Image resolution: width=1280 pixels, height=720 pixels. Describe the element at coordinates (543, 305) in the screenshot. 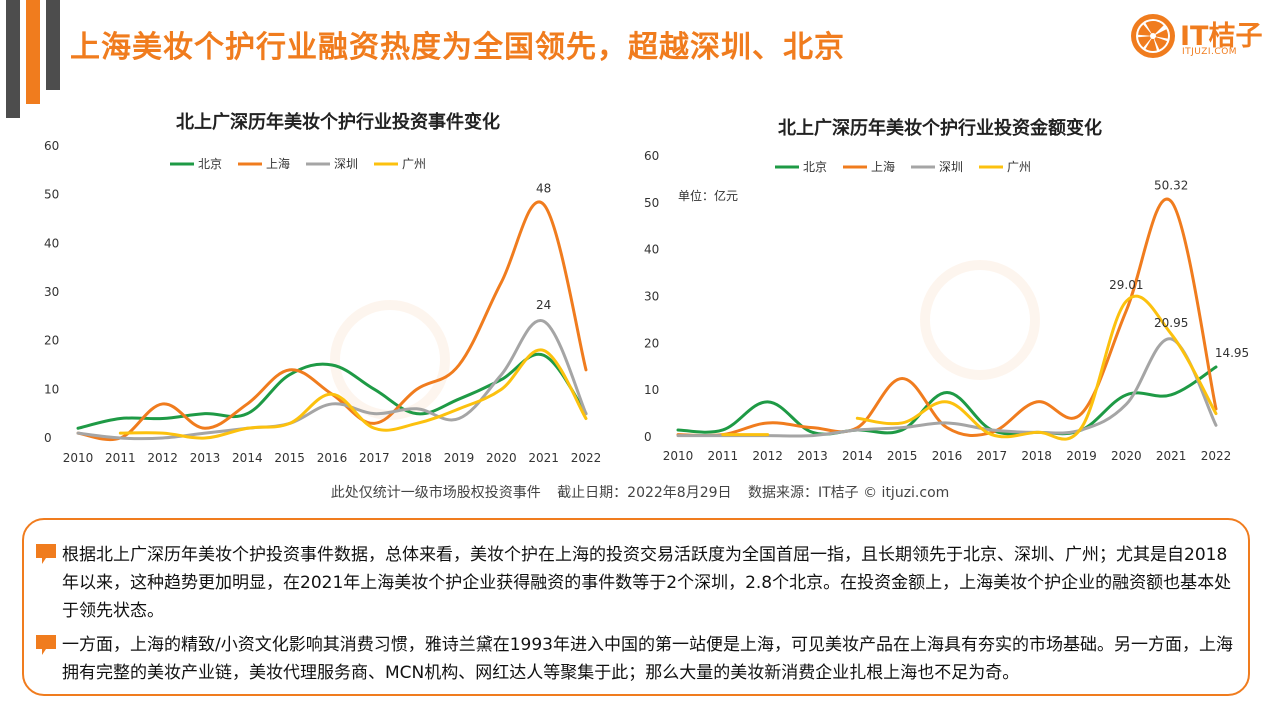

I see `data-label: 24` at that location.